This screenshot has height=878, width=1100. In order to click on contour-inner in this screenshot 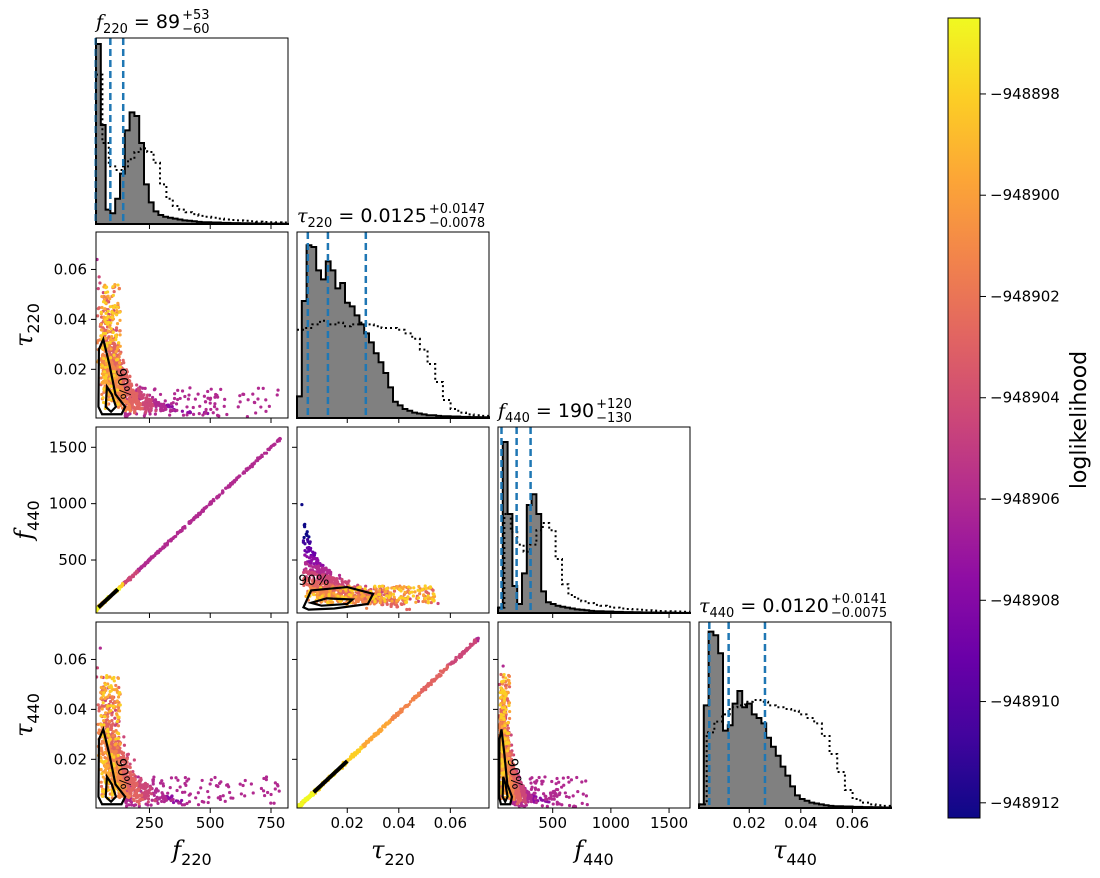, I will do `click(111, 398)`.